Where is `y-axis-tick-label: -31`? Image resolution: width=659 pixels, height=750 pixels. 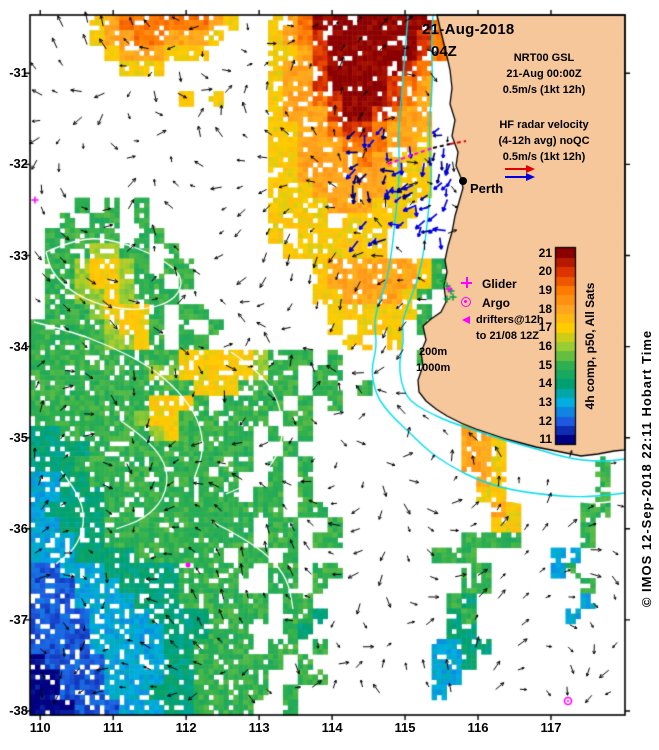 y-axis-tick-label: -31 is located at coordinates (18, 73).